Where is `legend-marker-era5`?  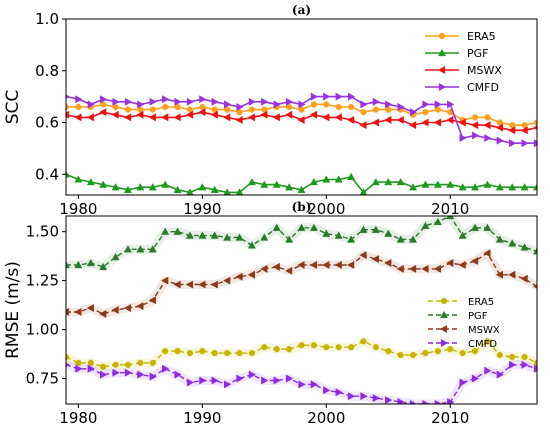
legend-marker-era5 is located at coordinates (444, 301).